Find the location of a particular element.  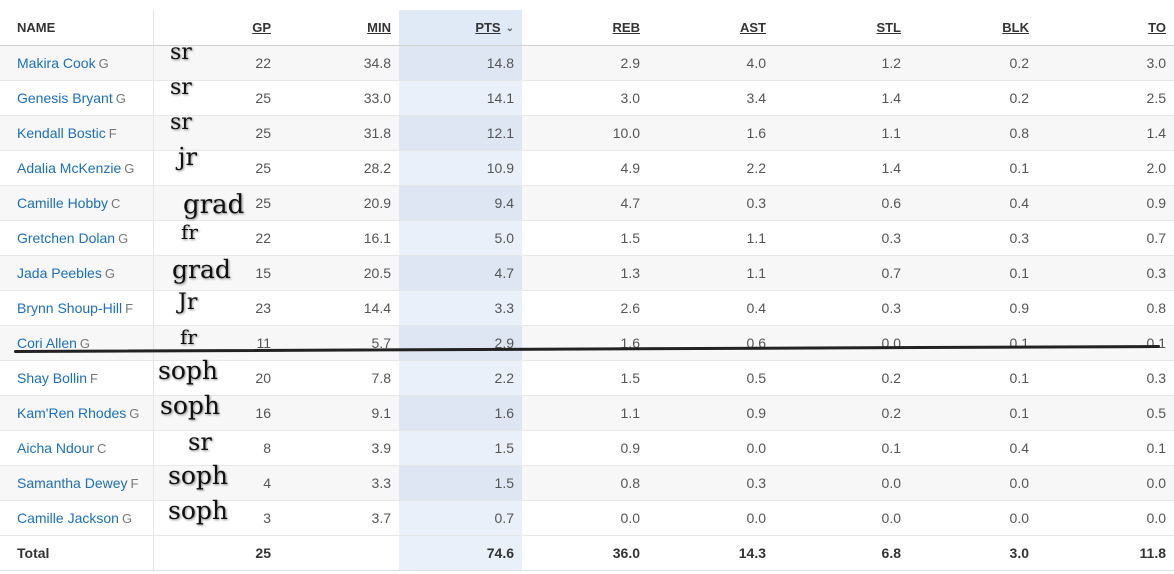

stat-stl: 0.1 is located at coordinates (841, 448).